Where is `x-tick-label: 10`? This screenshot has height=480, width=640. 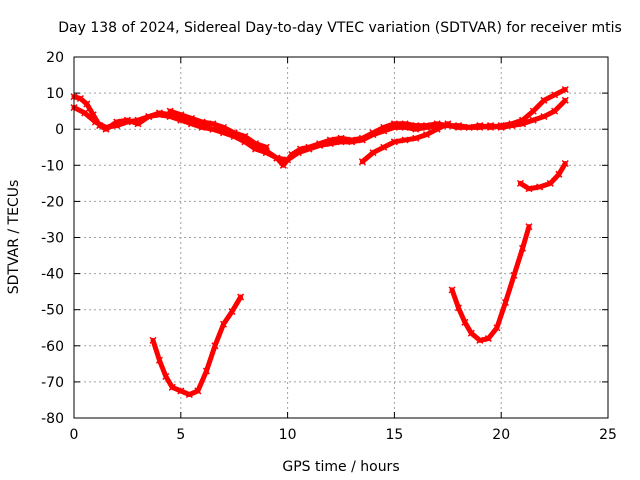 x-tick-label: 10 is located at coordinates (288, 435).